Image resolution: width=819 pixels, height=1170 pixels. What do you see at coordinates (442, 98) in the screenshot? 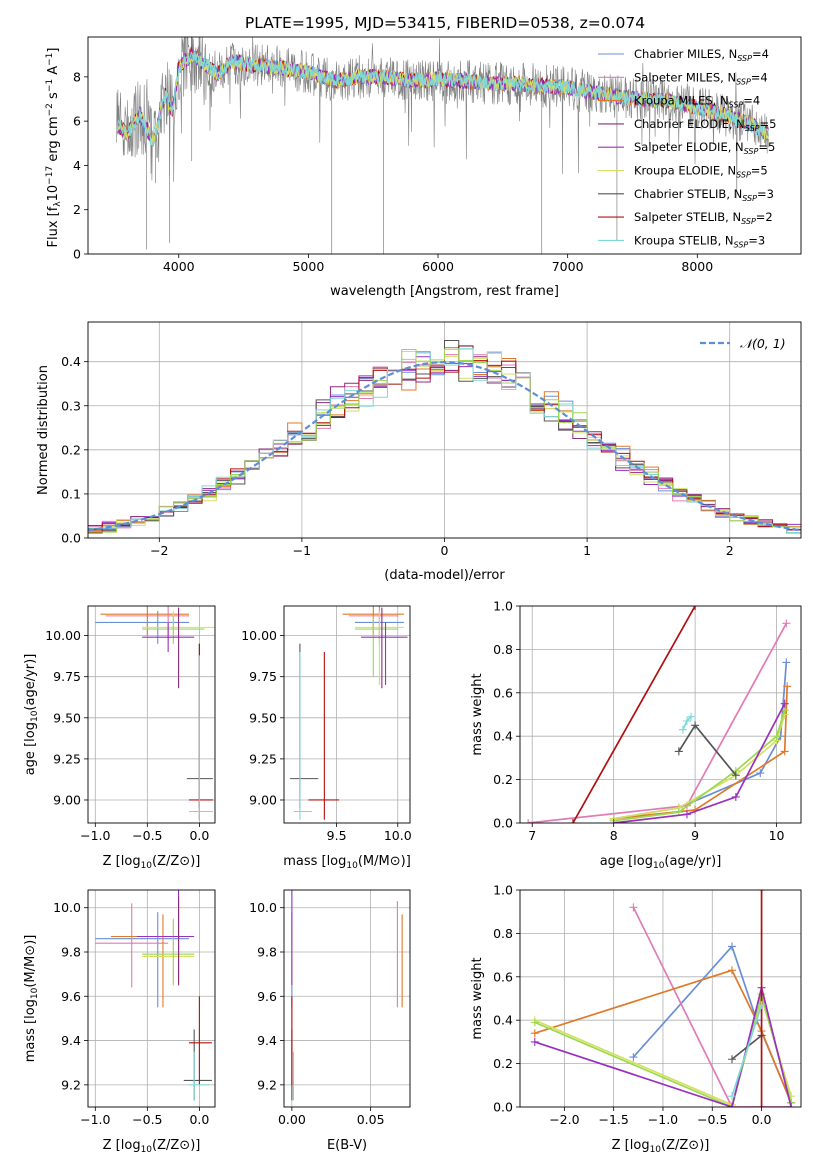
I see `model-spectrum-kroupa_stelib` at bounding box center [442, 98].